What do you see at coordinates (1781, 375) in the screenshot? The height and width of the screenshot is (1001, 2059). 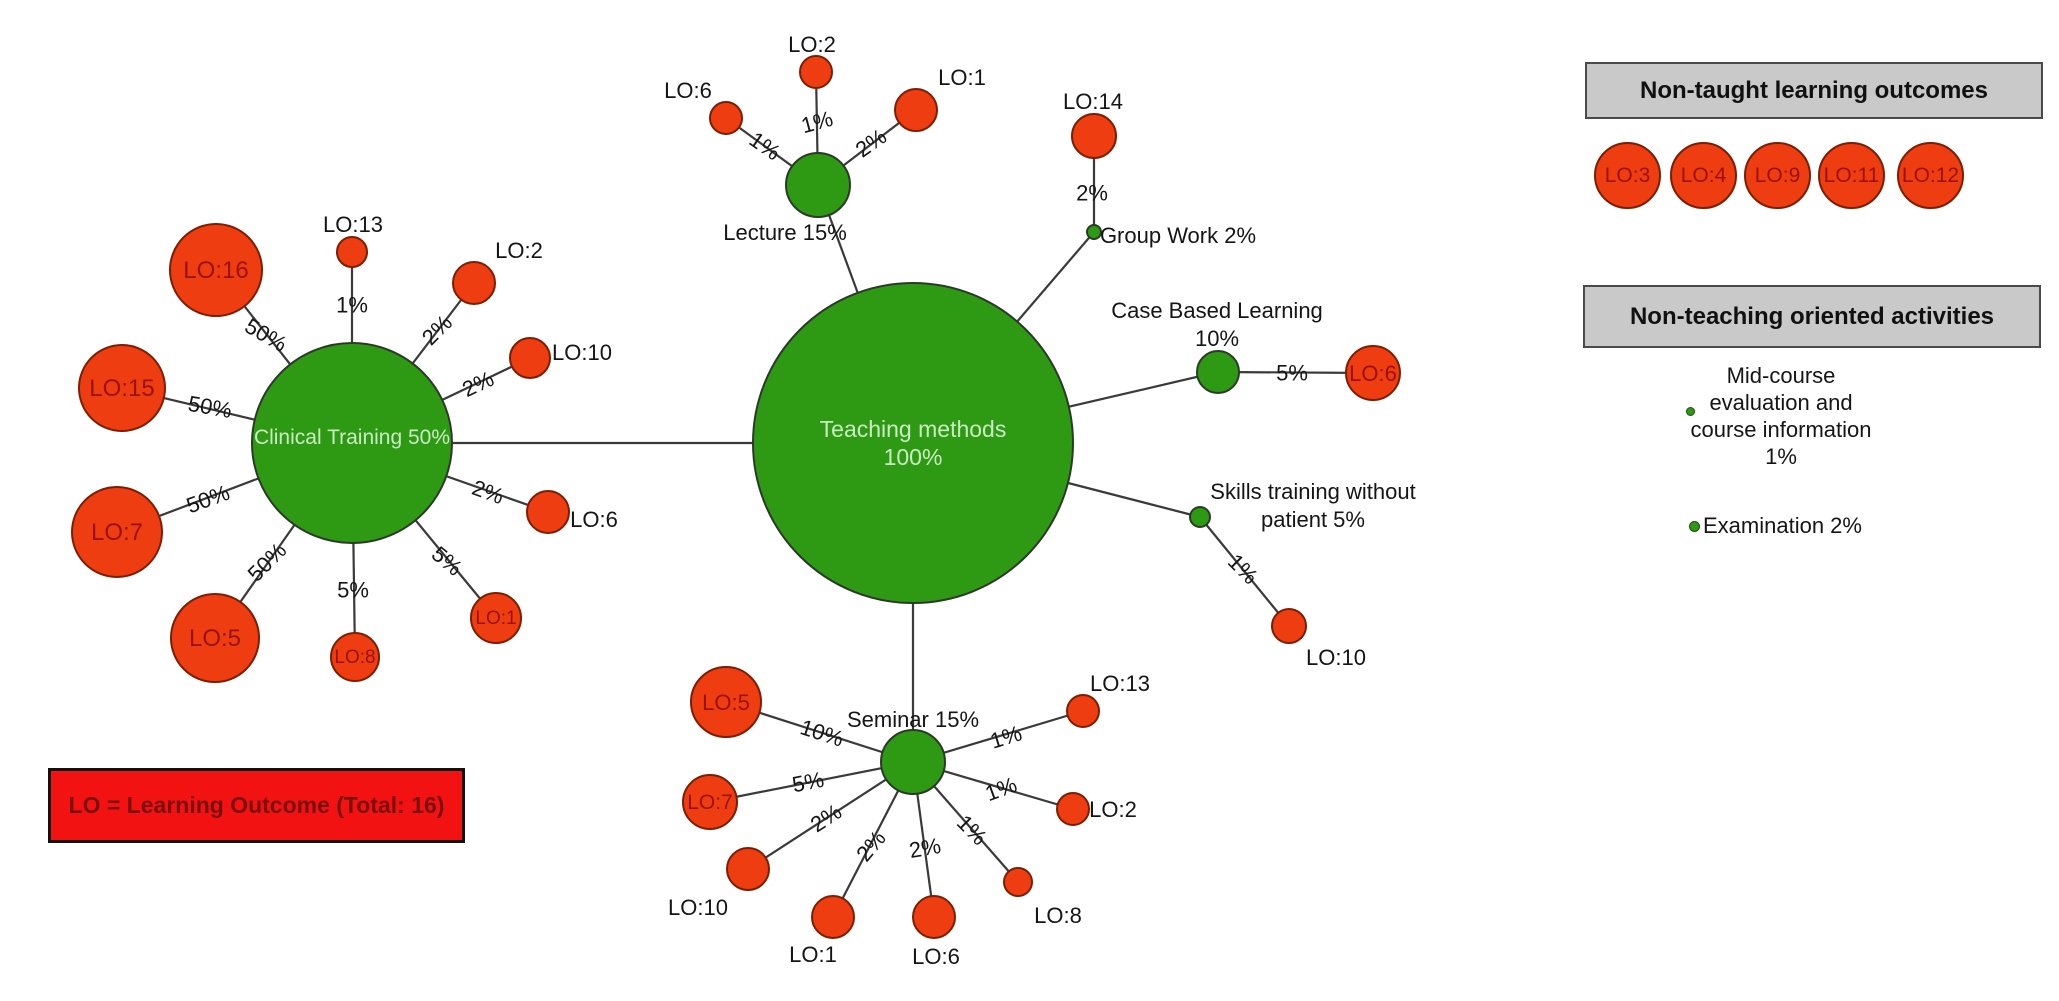 I see `midcourse-line: Mid-course` at bounding box center [1781, 375].